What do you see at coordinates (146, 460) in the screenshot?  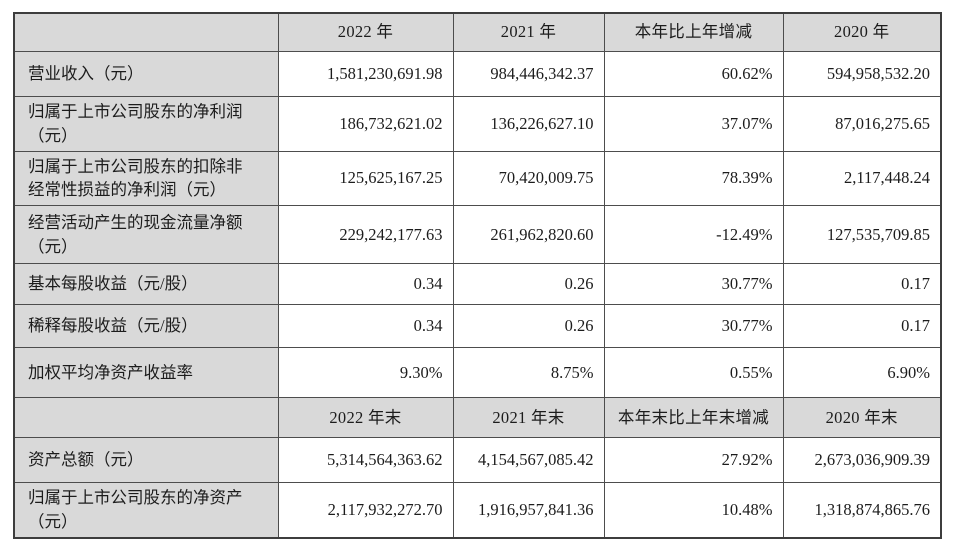 I see `row-label: 资产总额（元）` at bounding box center [146, 460].